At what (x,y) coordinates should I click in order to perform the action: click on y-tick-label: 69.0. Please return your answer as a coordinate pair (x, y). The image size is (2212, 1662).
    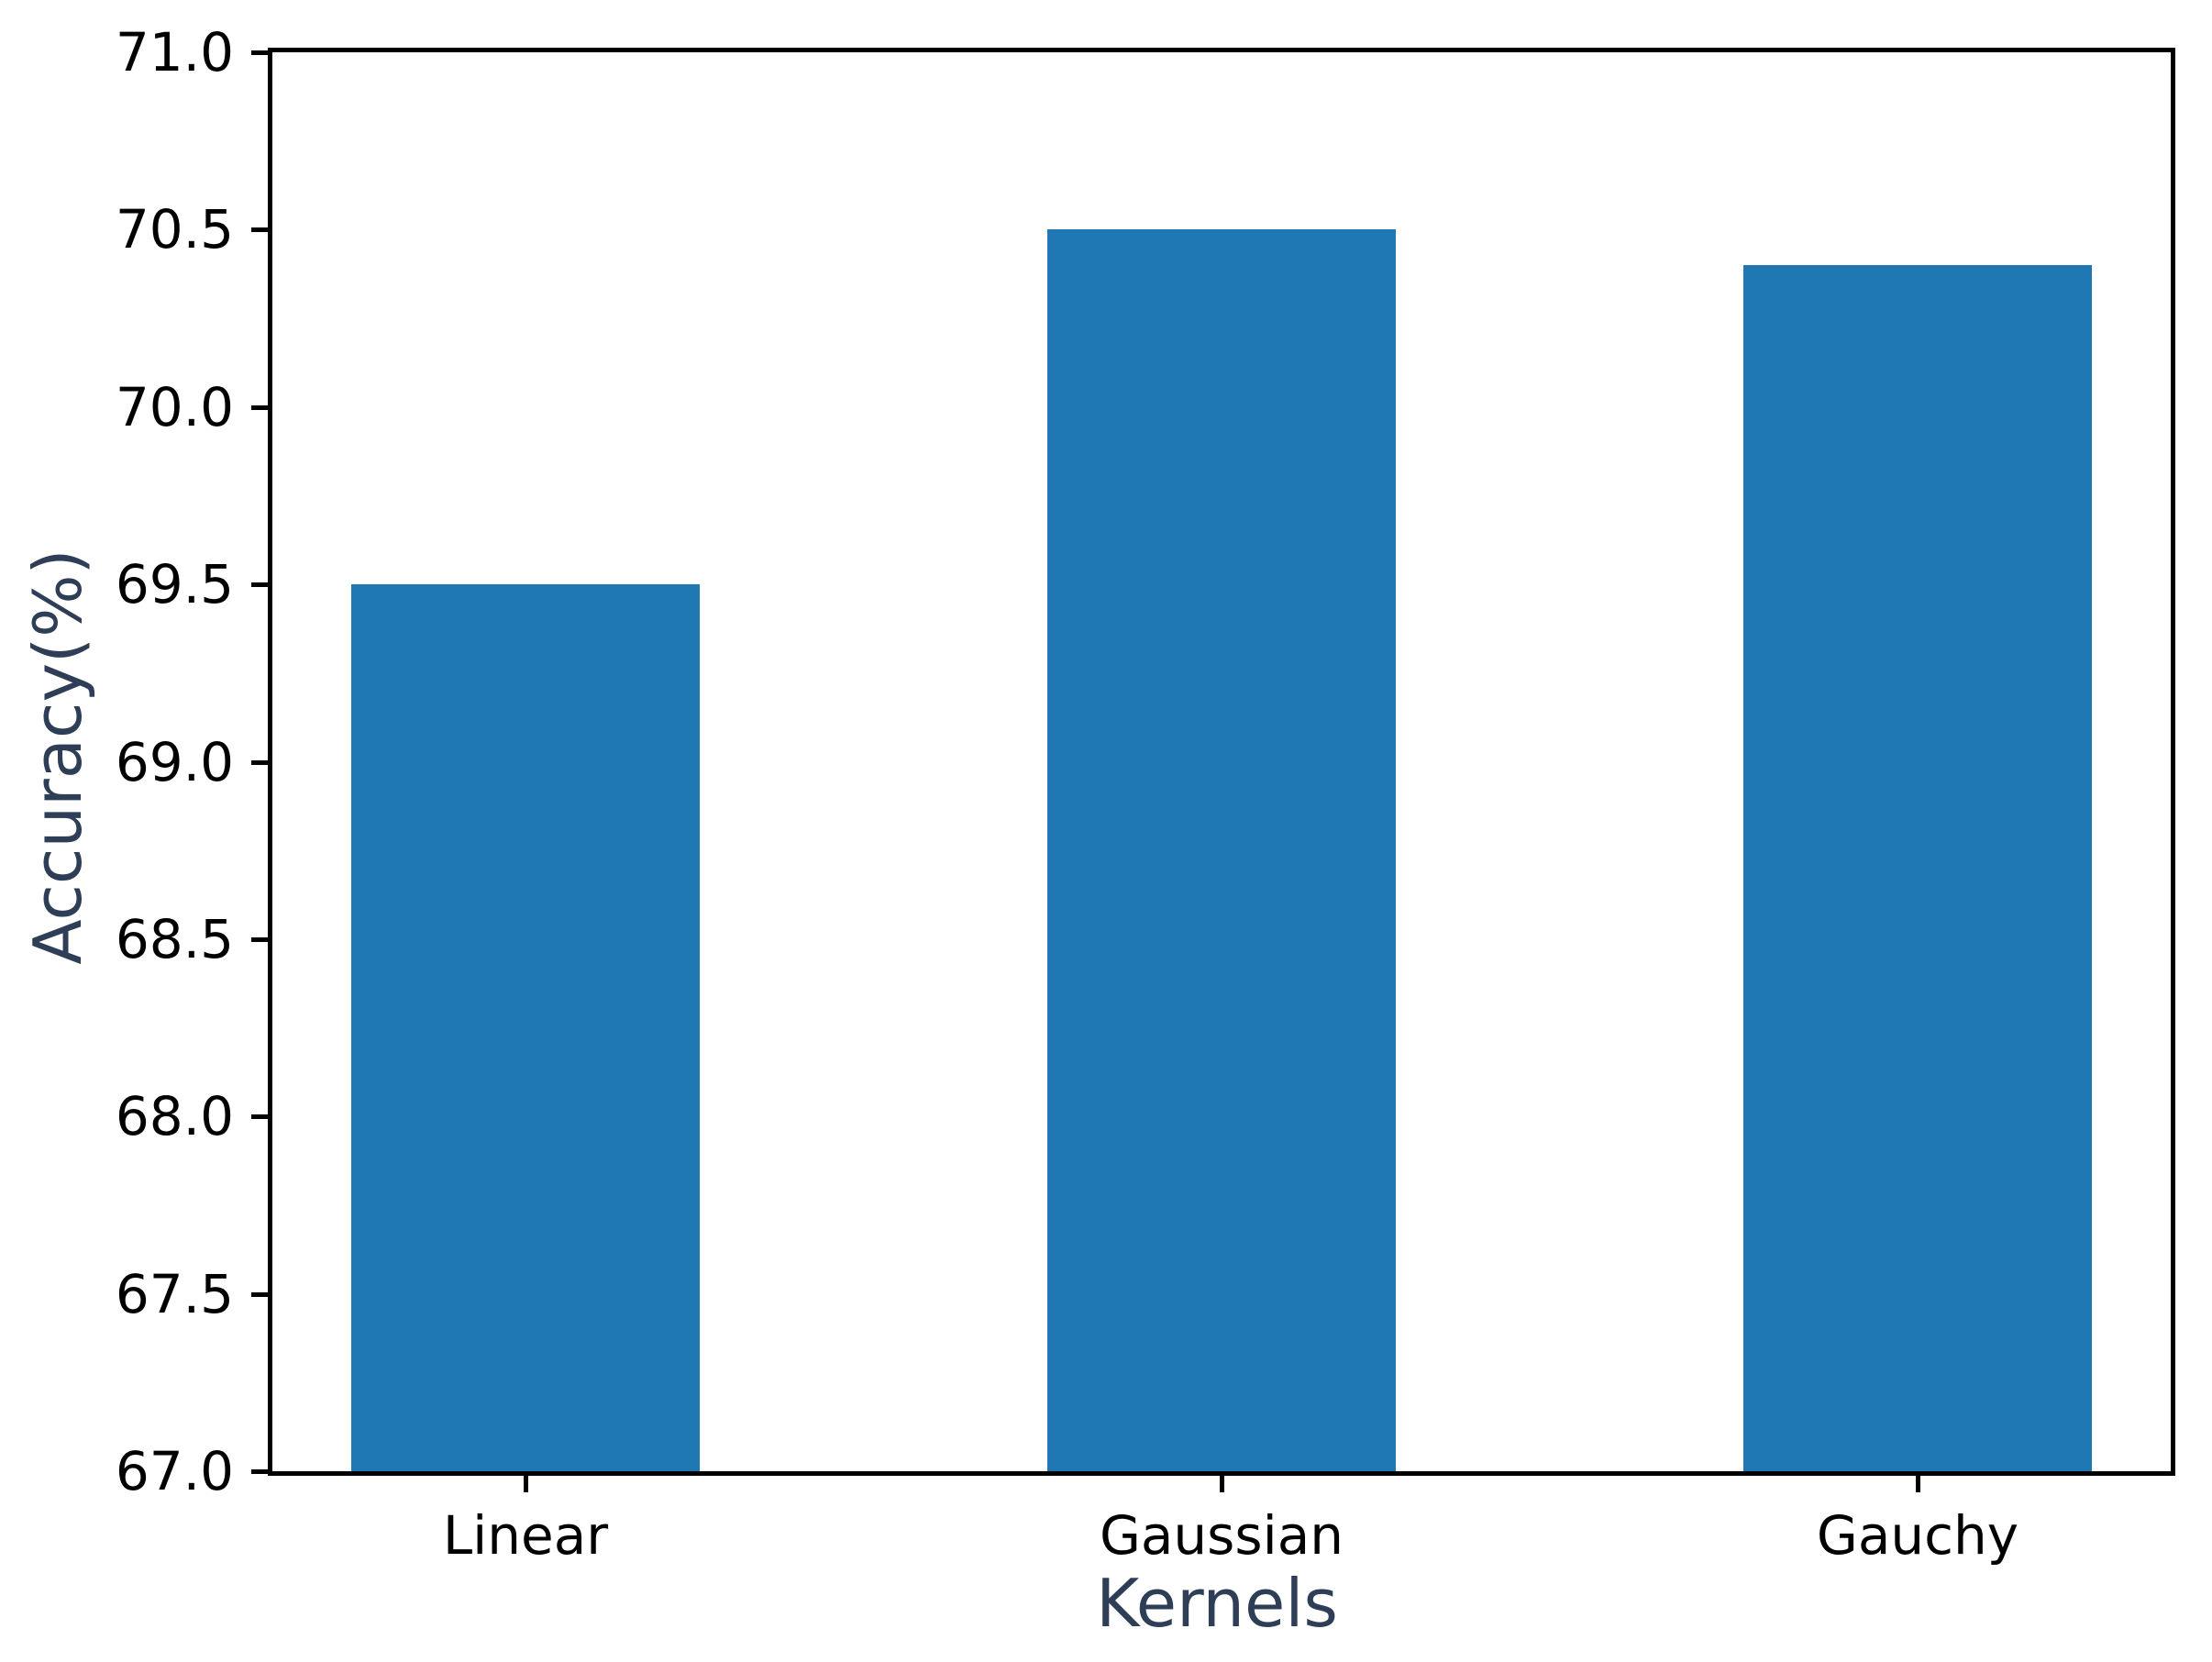
    Looking at the image, I should click on (175, 762).